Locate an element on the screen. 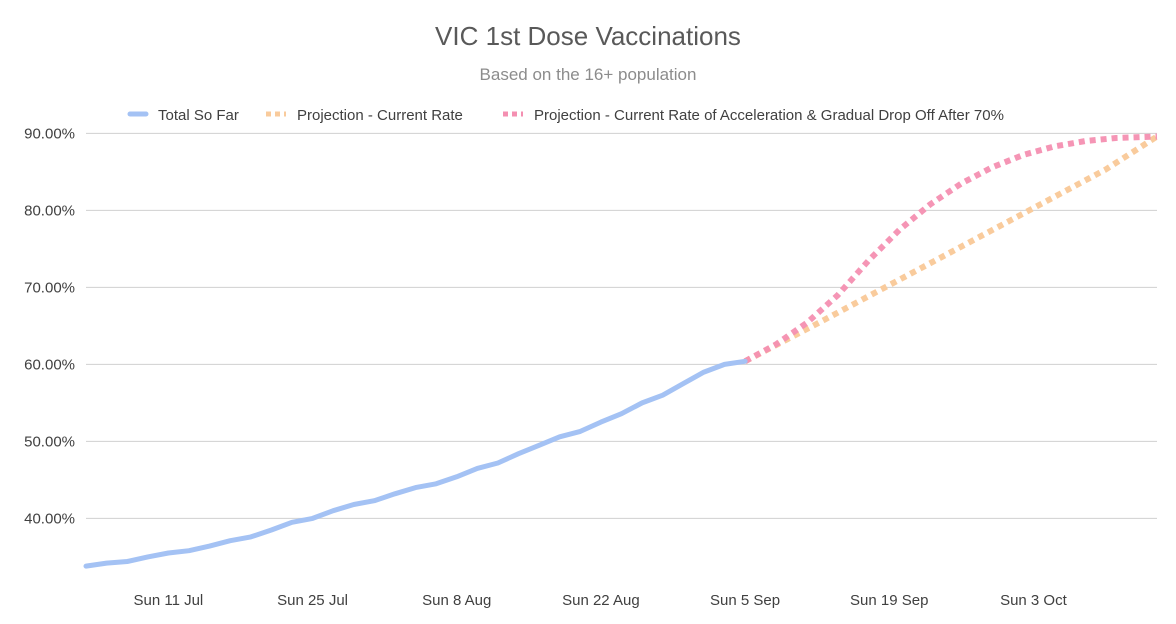  x-tick-label: Sun 11 Jul is located at coordinates (168, 600).